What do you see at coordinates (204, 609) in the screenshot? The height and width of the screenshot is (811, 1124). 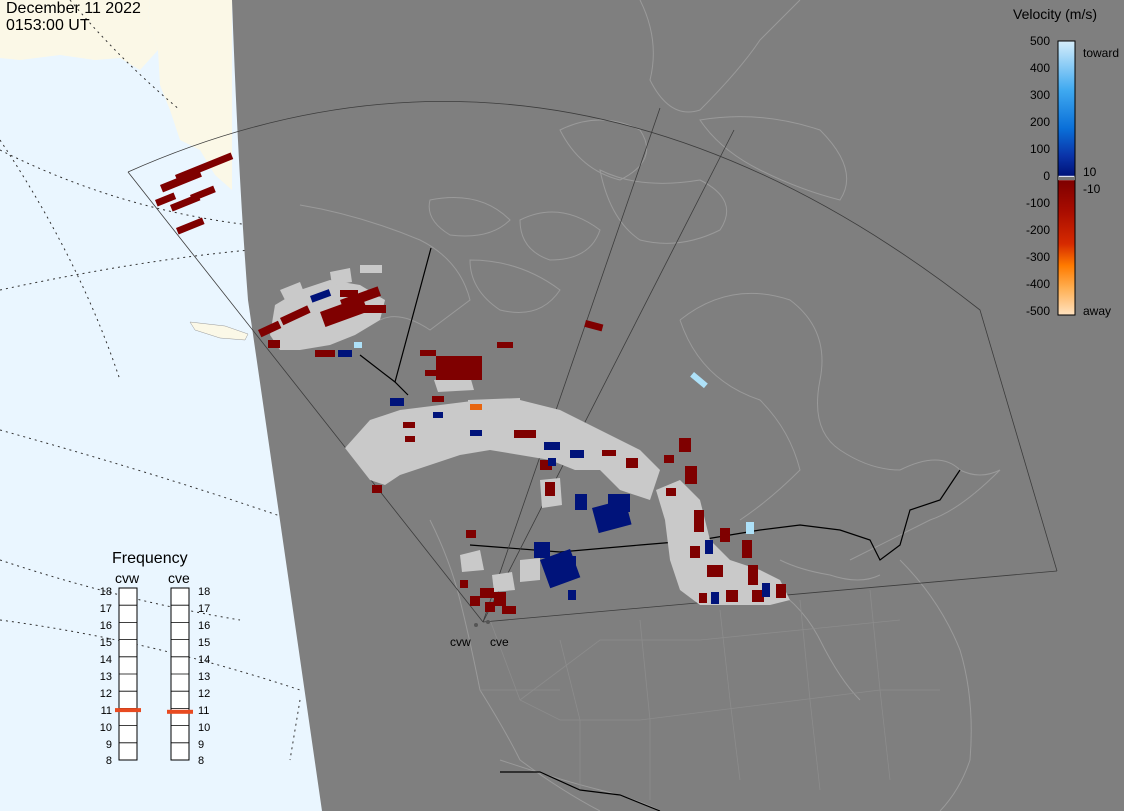 I see `frequency-tick-right: 17` at bounding box center [204, 609].